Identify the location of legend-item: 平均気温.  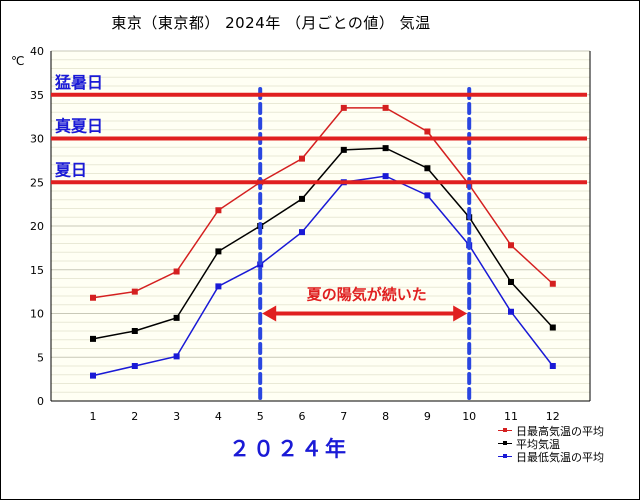
(551, 444).